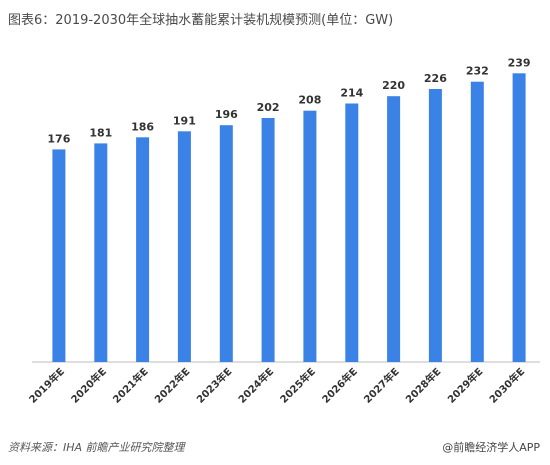 This screenshot has height=465, width=550. I want to click on chart-title: 图表6：2019-2030年全球抽水蓄能累计装机规模预测(单位：GW), so click(201, 20).